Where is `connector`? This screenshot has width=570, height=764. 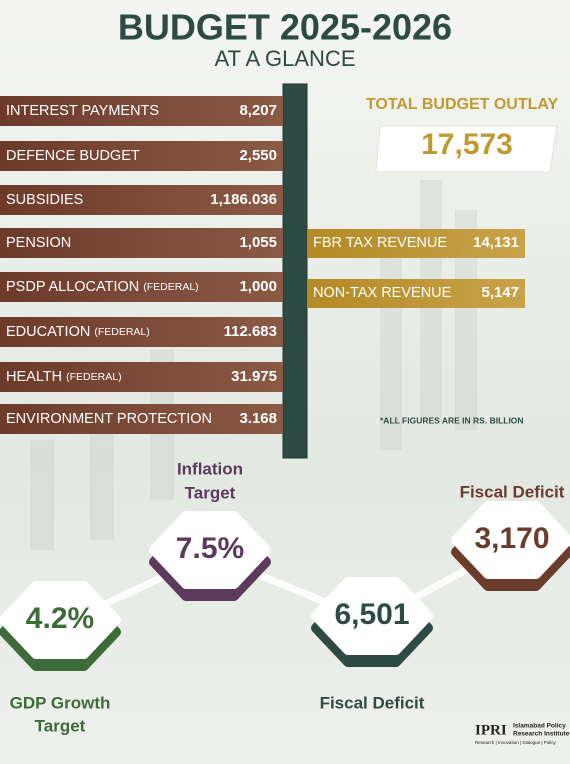 connector is located at coordinates (286, 585).